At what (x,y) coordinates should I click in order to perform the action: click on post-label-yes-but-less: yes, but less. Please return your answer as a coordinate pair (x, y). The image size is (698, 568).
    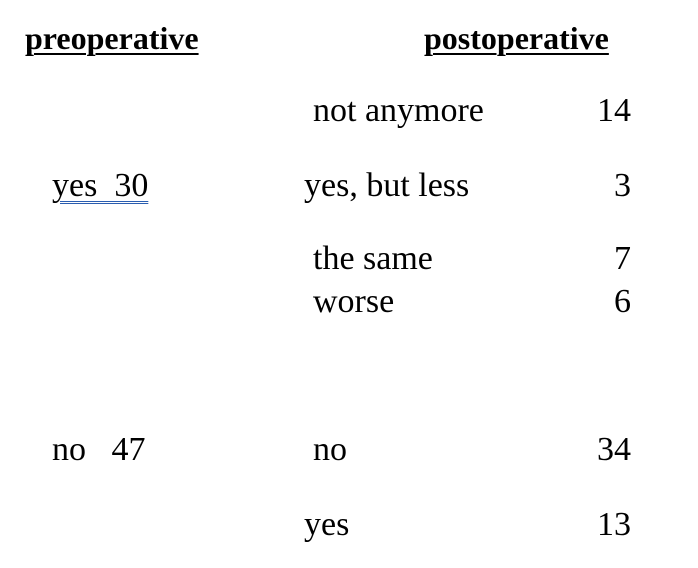
    Looking at the image, I should click on (387, 185).